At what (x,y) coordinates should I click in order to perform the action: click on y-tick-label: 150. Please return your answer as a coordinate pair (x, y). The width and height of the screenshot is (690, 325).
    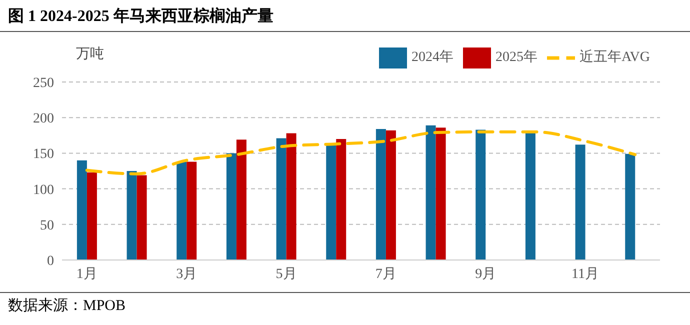
    Looking at the image, I should click on (43, 154).